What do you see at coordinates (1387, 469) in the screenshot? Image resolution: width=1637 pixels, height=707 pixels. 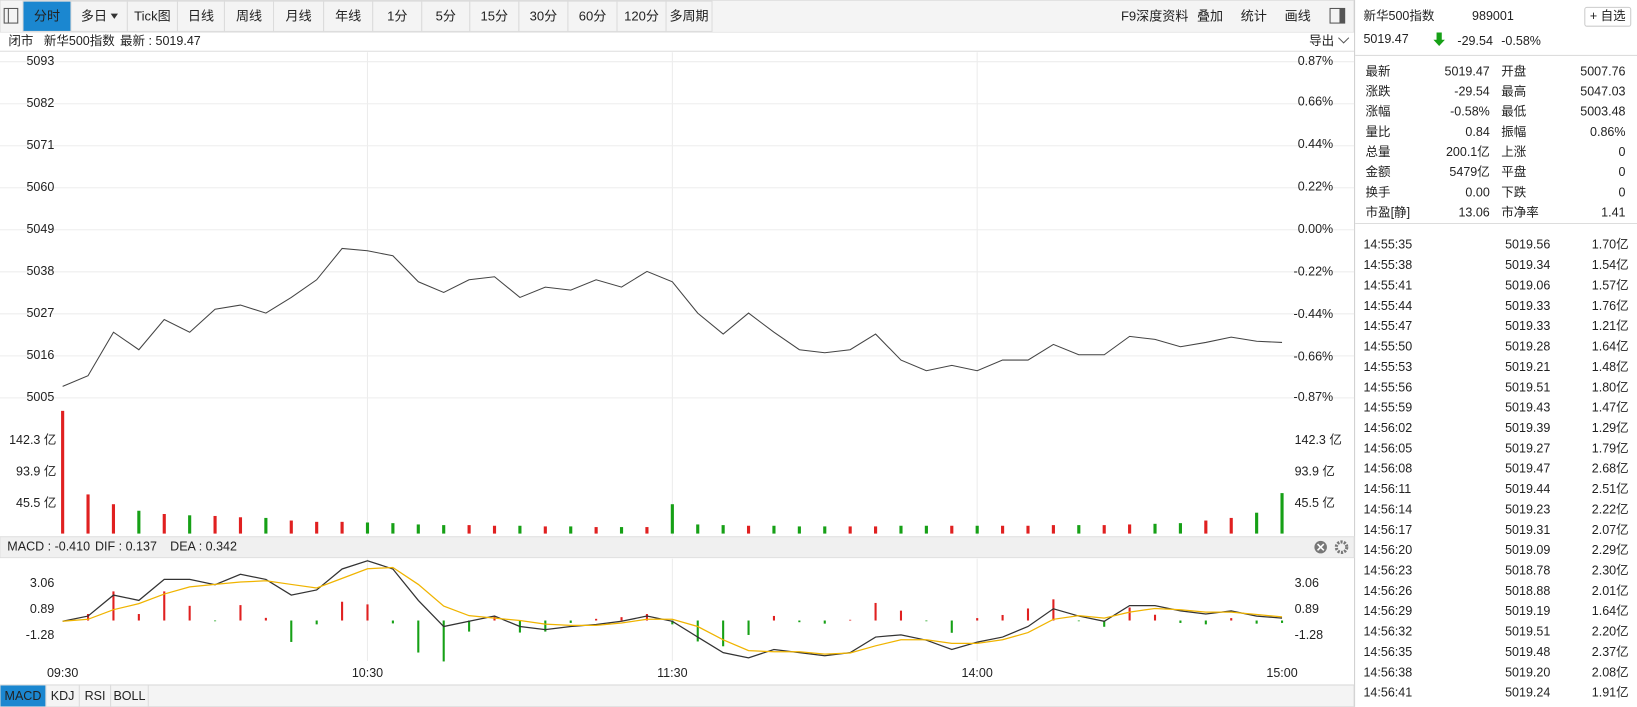 I see `tick-time: 14:56:08` at bounding box center [1387, 469].